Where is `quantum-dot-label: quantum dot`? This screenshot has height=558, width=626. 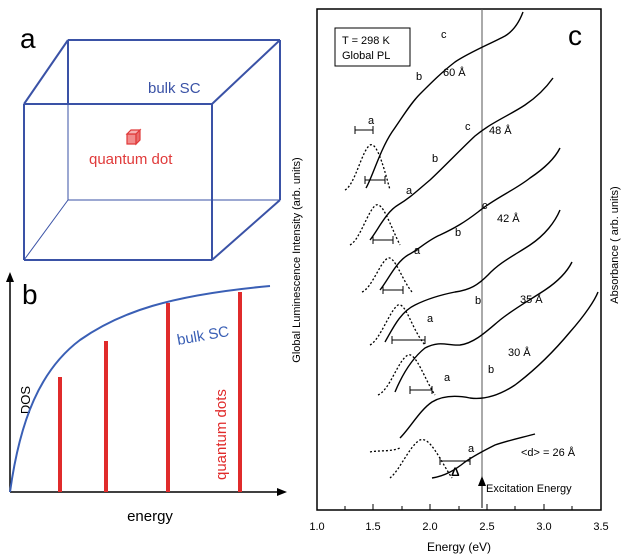 quantum-dot-label: quantum dot is located at coordinates (131, 159).